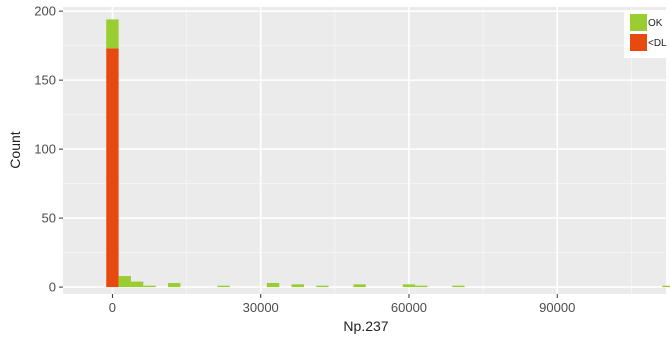  Describe the element at coordinates (342, 304) in the screenshot. I see `x-axis: 0 30000 60000 90000` at that location.